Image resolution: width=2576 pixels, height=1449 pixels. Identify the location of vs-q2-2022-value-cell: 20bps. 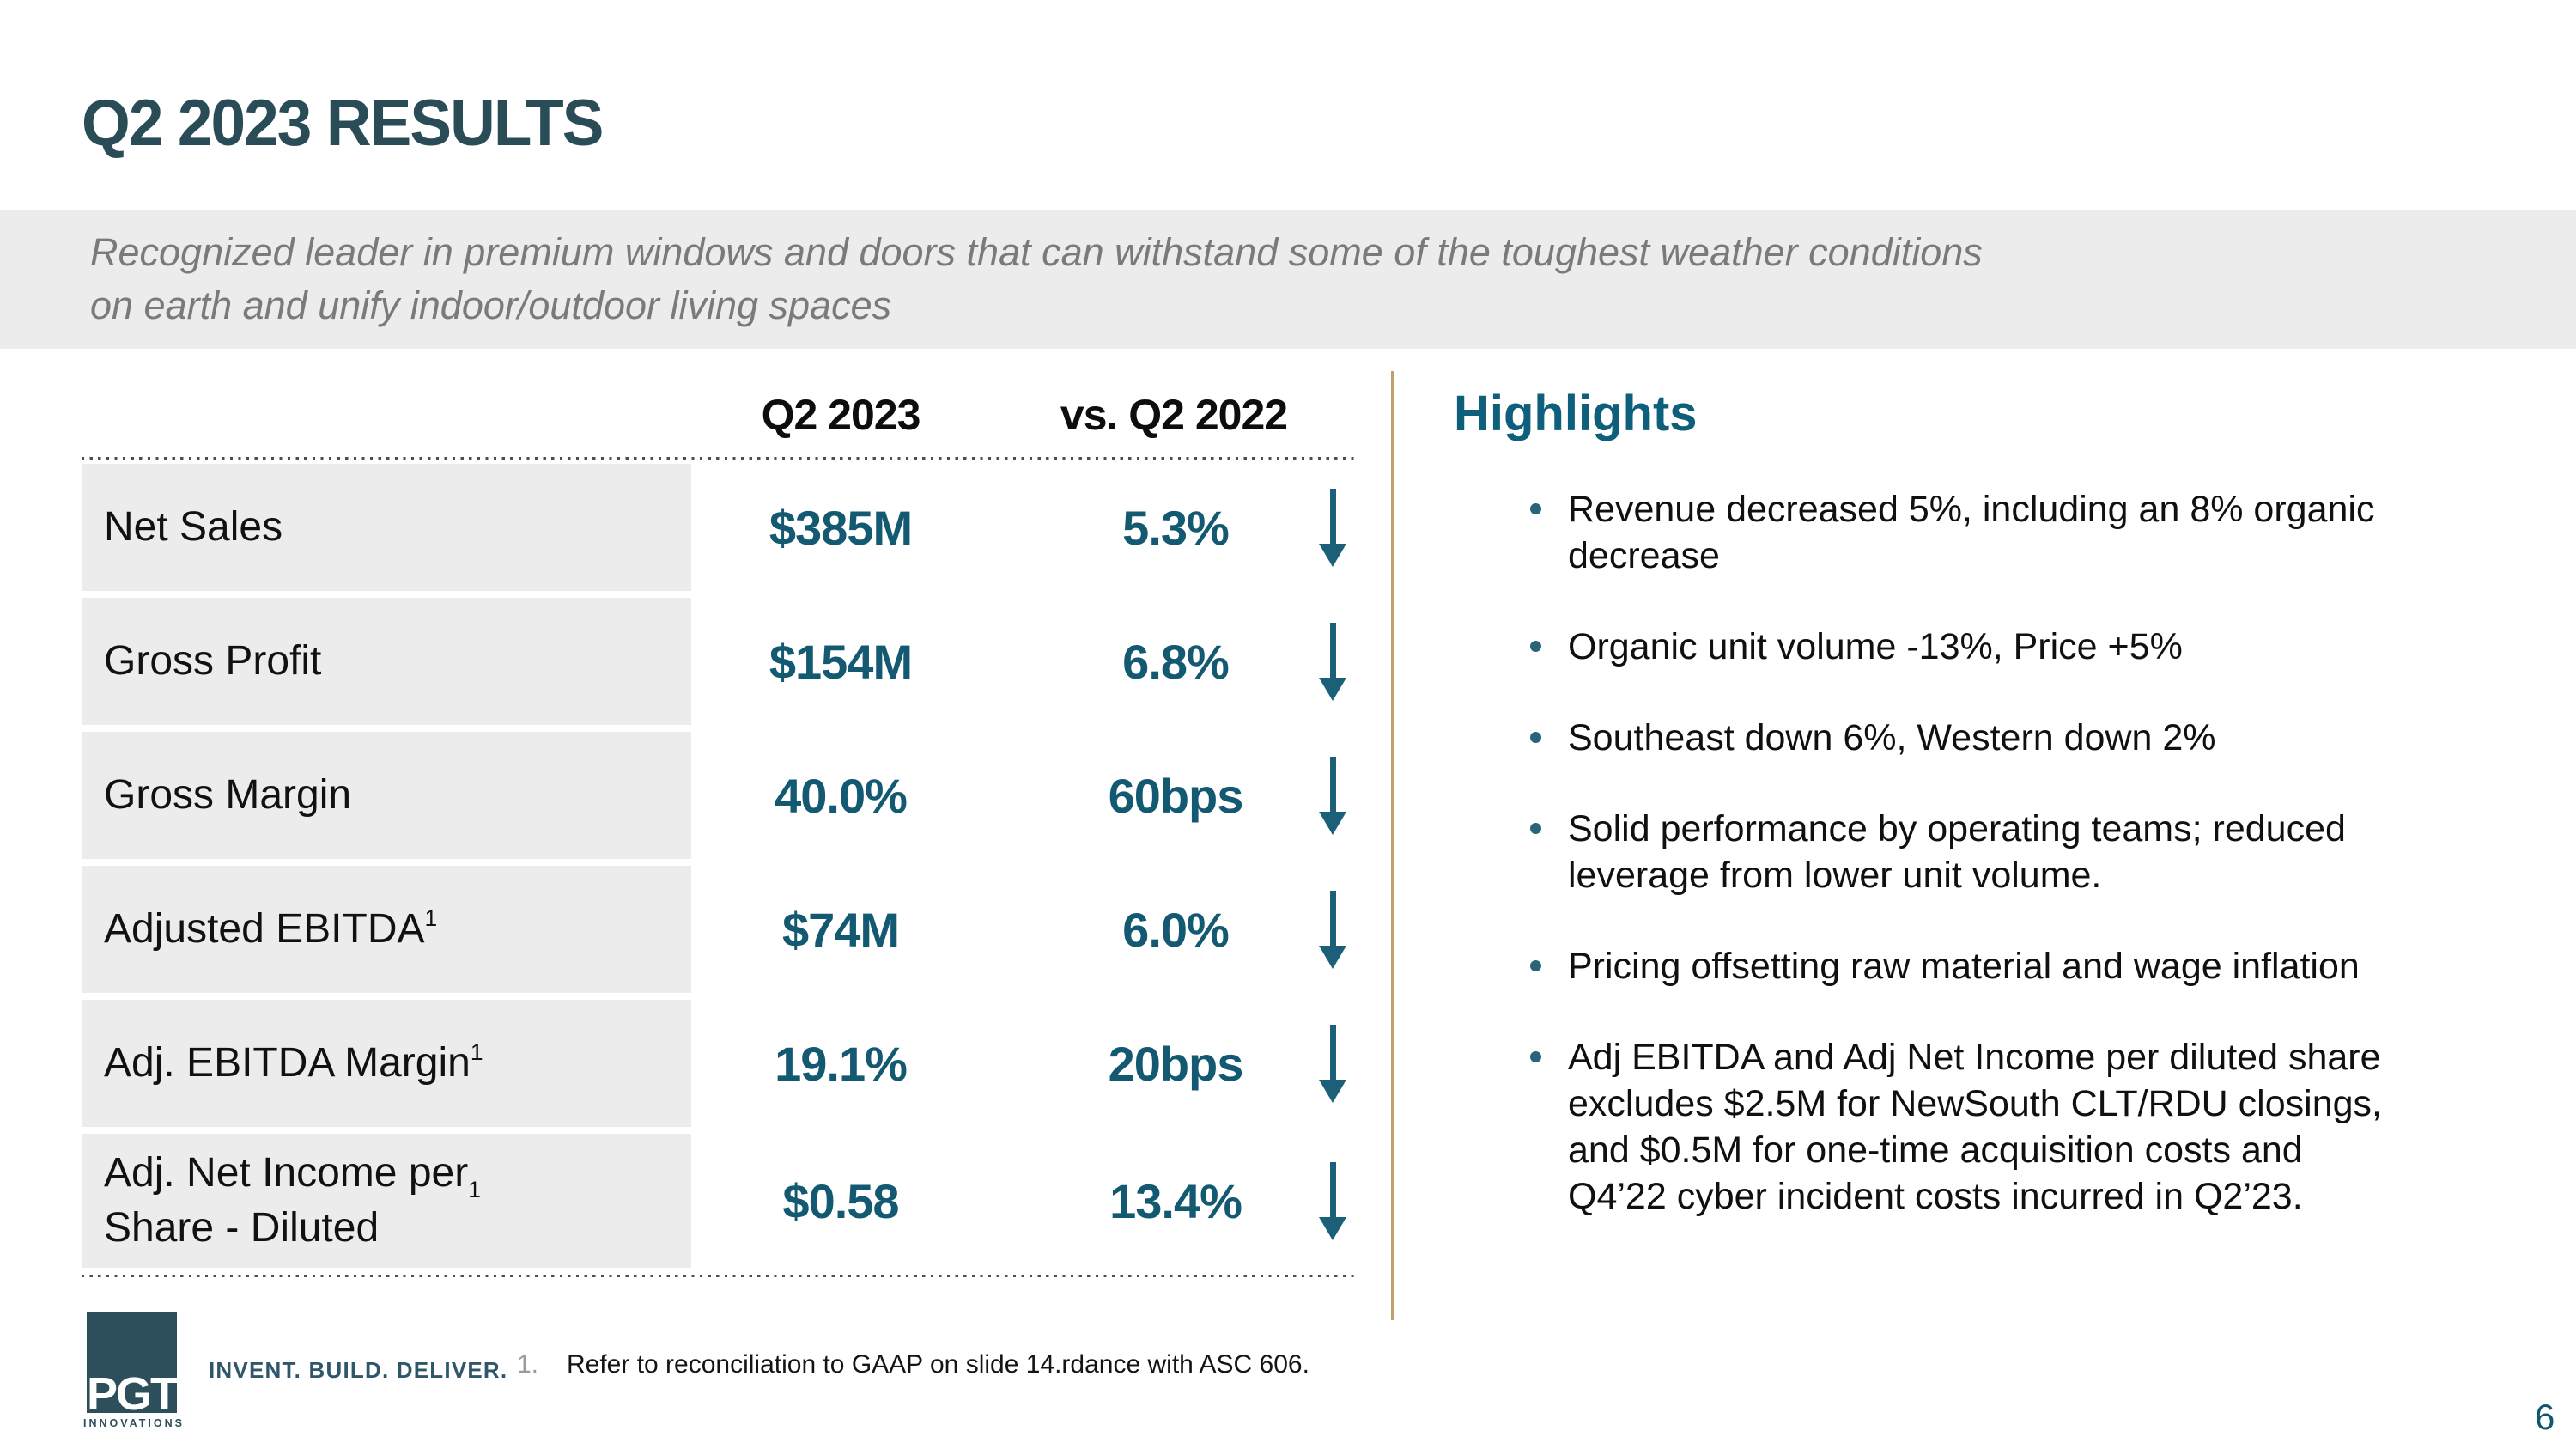
(1154, 1063).